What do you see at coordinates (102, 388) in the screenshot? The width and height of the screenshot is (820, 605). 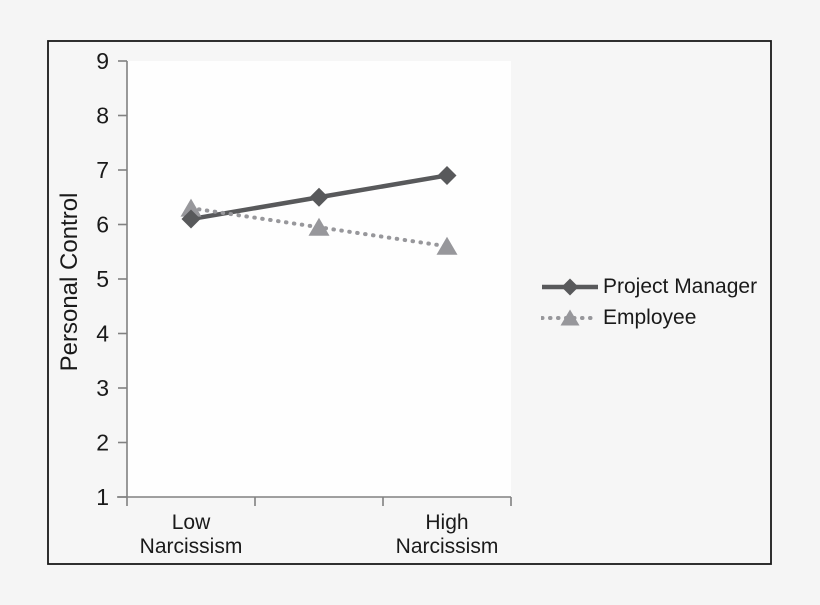 I see `y-tick-label: 3` at bounding box center [102, 388].